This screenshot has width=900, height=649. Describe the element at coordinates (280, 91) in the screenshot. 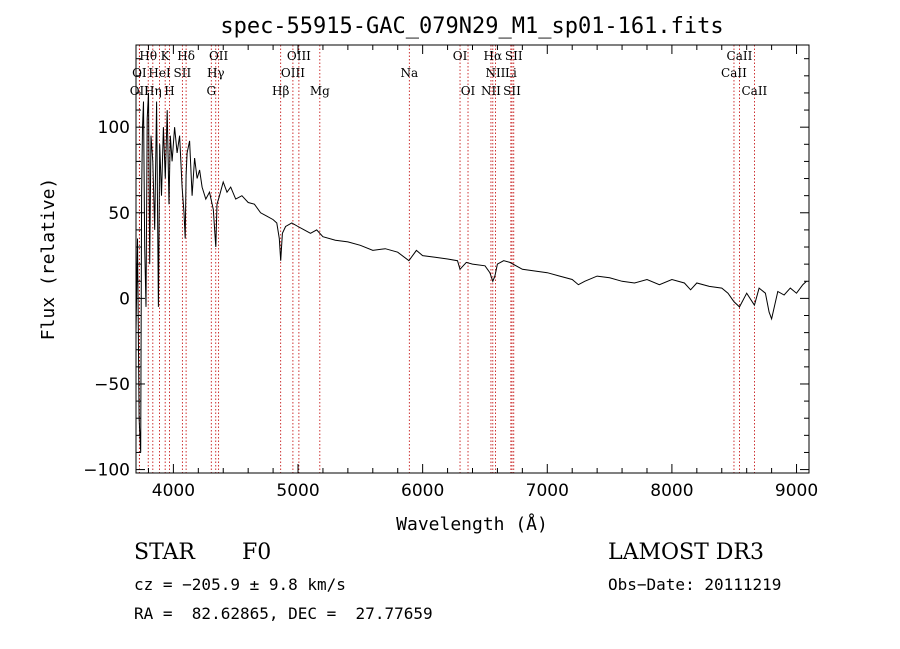

I see `line-label: Hβ` at that location.